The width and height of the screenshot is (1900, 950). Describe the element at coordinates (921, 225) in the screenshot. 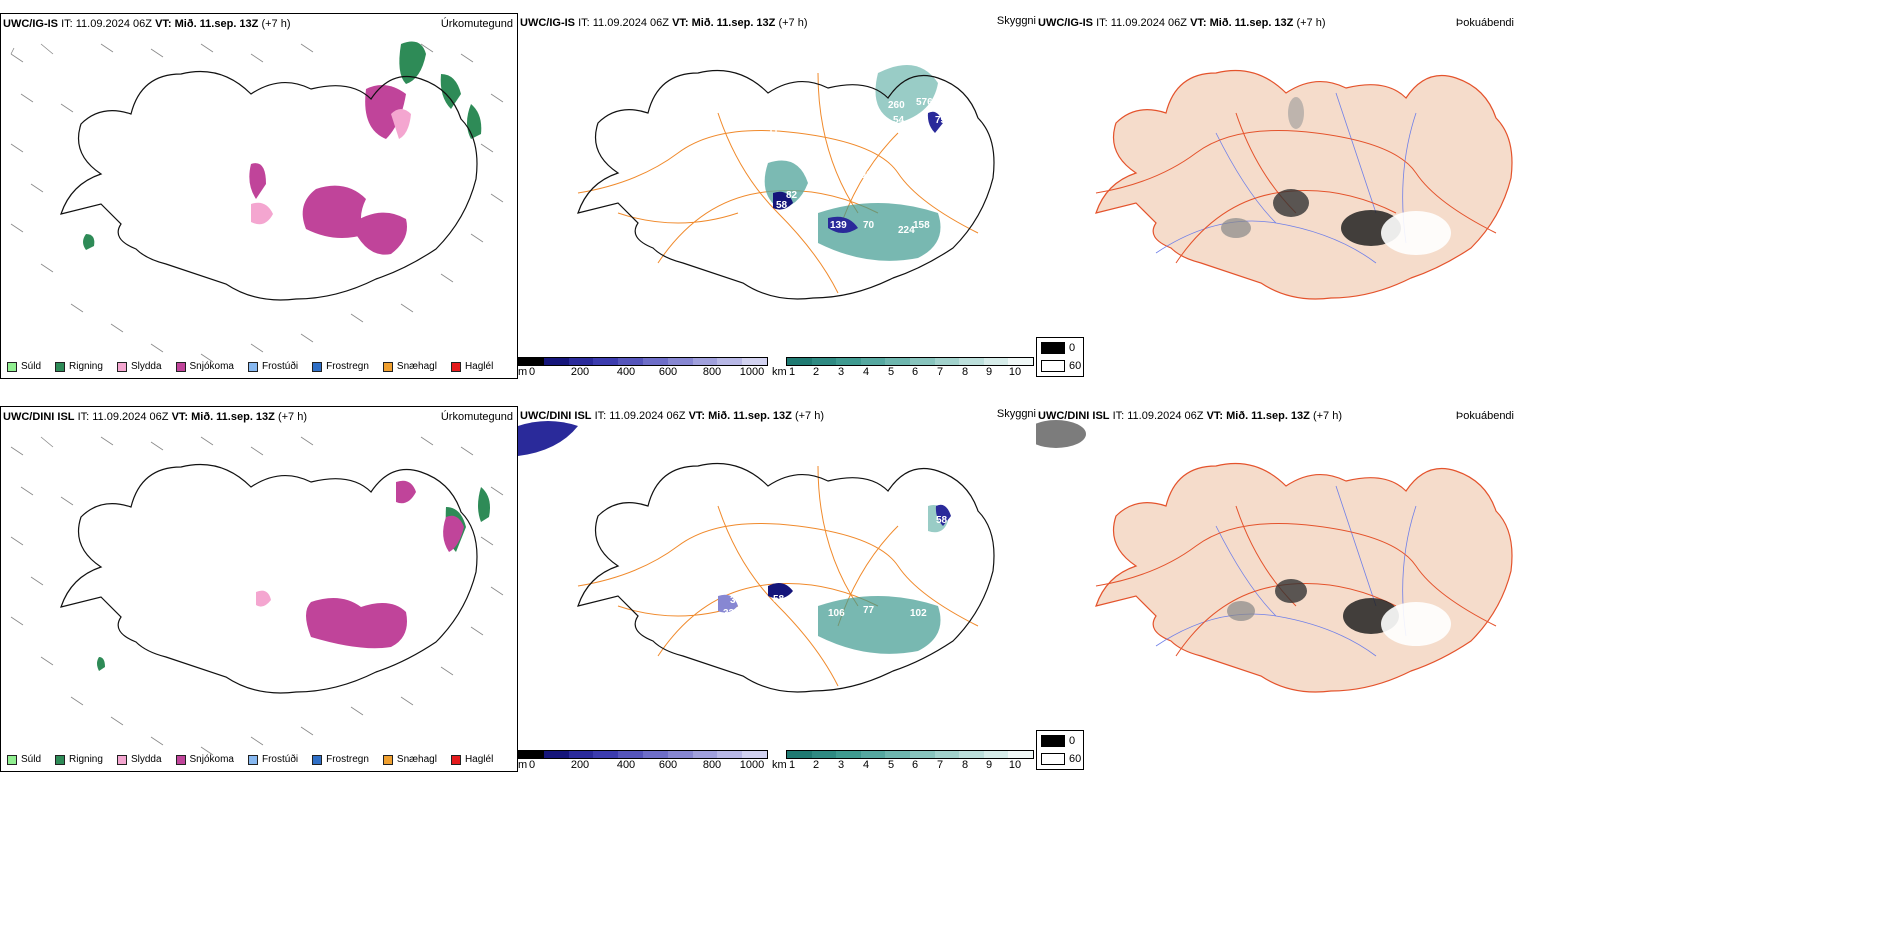

I see `ceiling-label: 158` at that location.